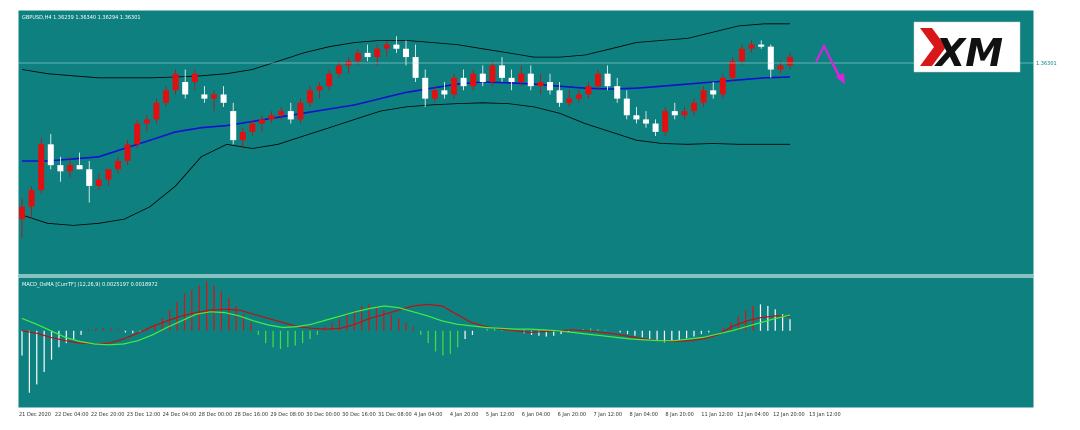  Describe the element at coordinates (789, 415) in the screenshot. I see `time-tick-label: 12 Jan 20:00` at that location.